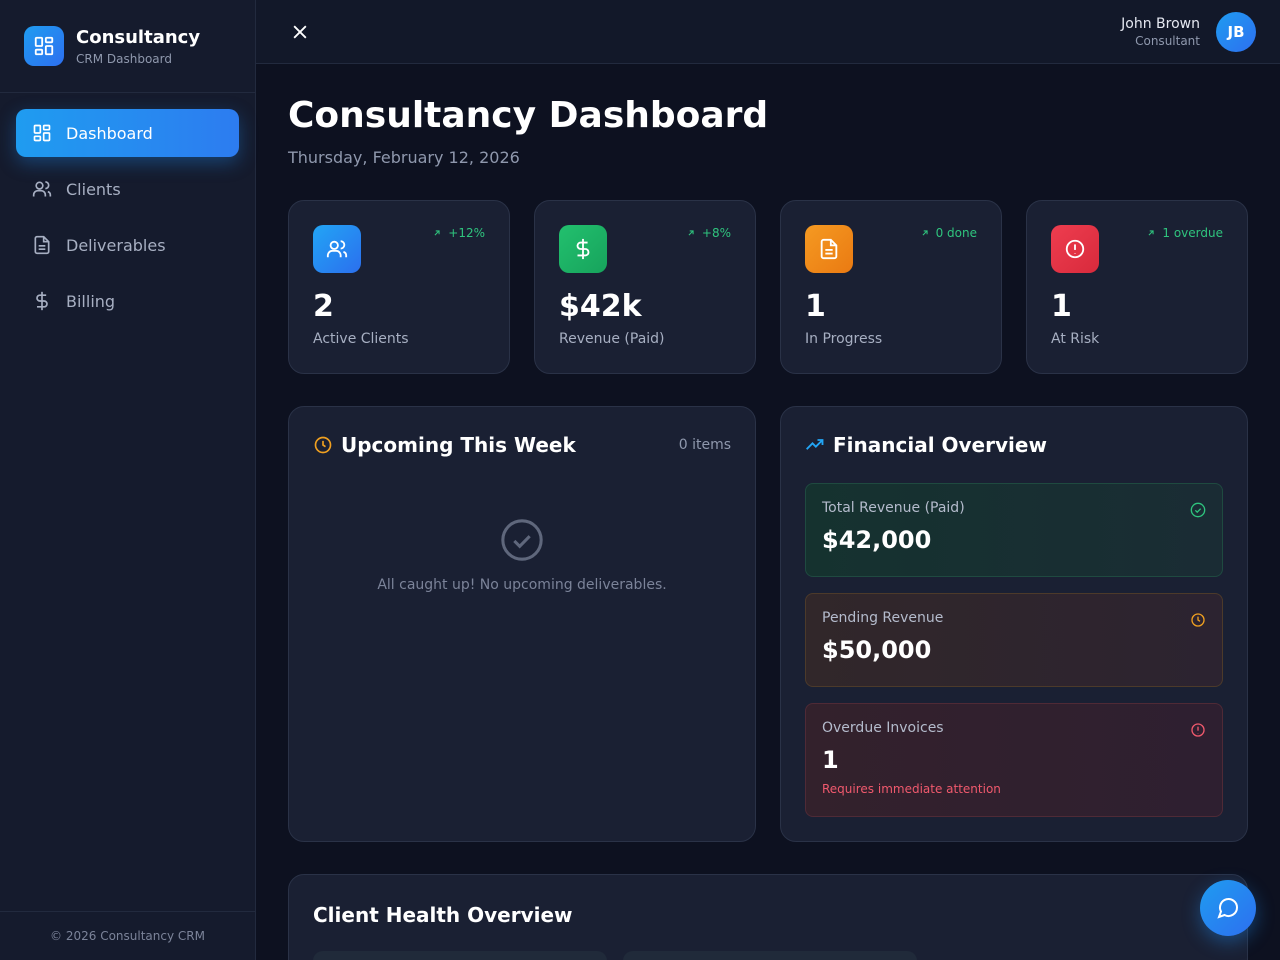 The image size is (1280, 960). Describe the element at coordinates (138, 37) in the screenshot. I see `brand-title: Consultancy` at that location.